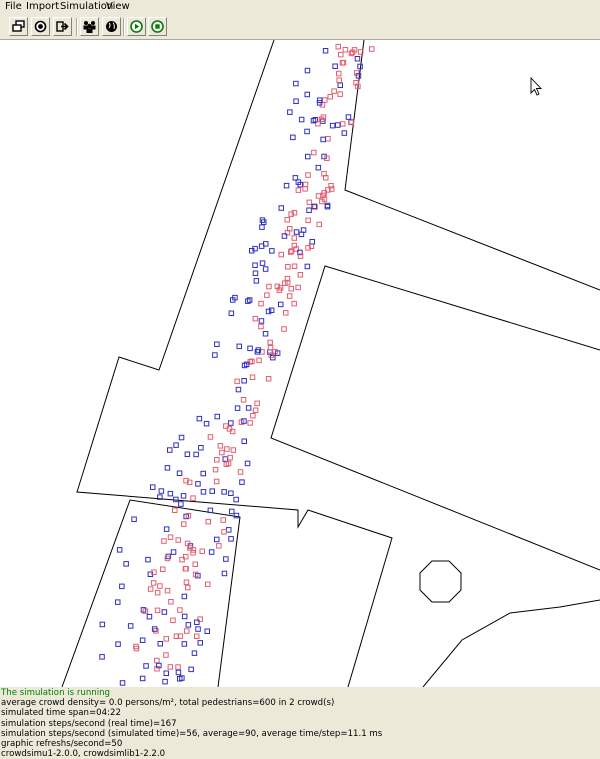 The height and width of the screenshot is (759, 600). What do you see at coordinates (151, 593) in the screenshot?
I see `building-bottom-left` at bounding box center [151, 593].